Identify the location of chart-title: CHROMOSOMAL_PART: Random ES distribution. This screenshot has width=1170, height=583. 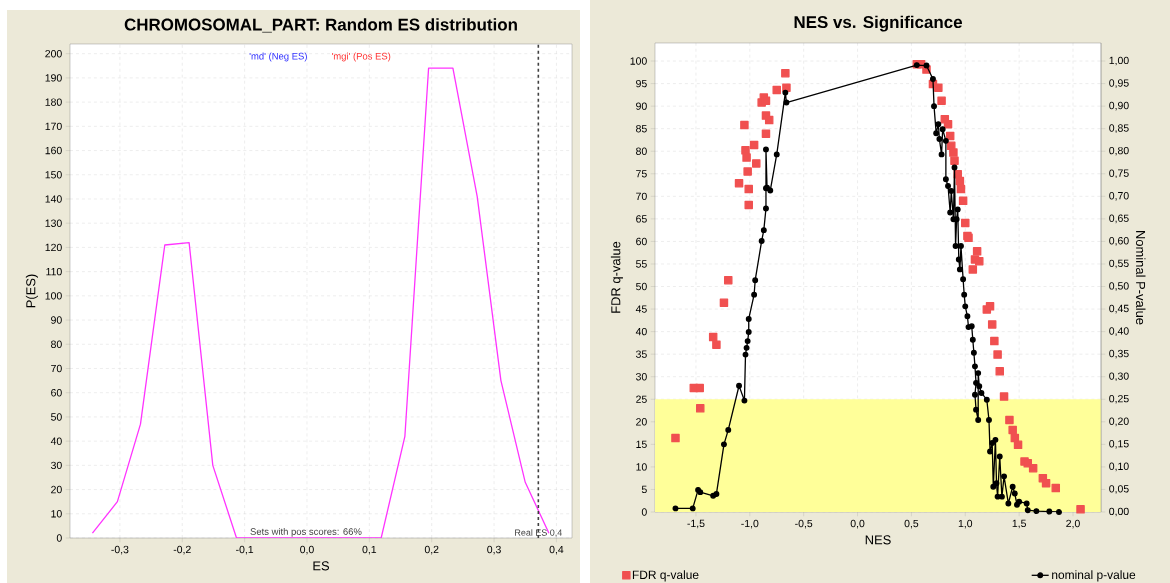
(320, 25).